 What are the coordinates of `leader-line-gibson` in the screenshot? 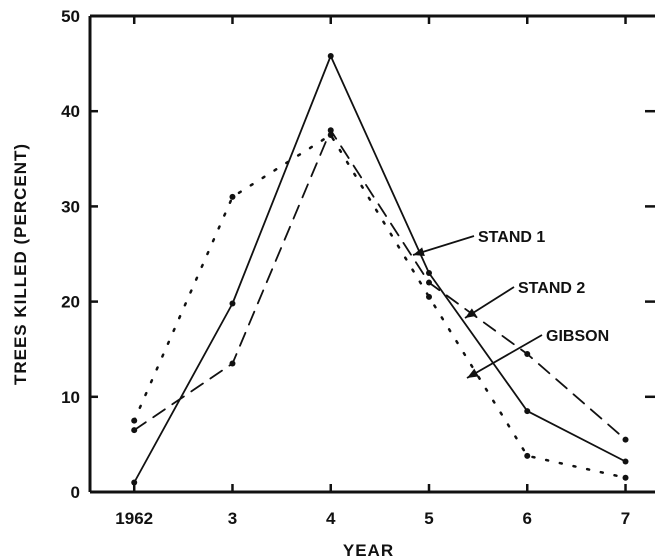 It's located at (504, 356).